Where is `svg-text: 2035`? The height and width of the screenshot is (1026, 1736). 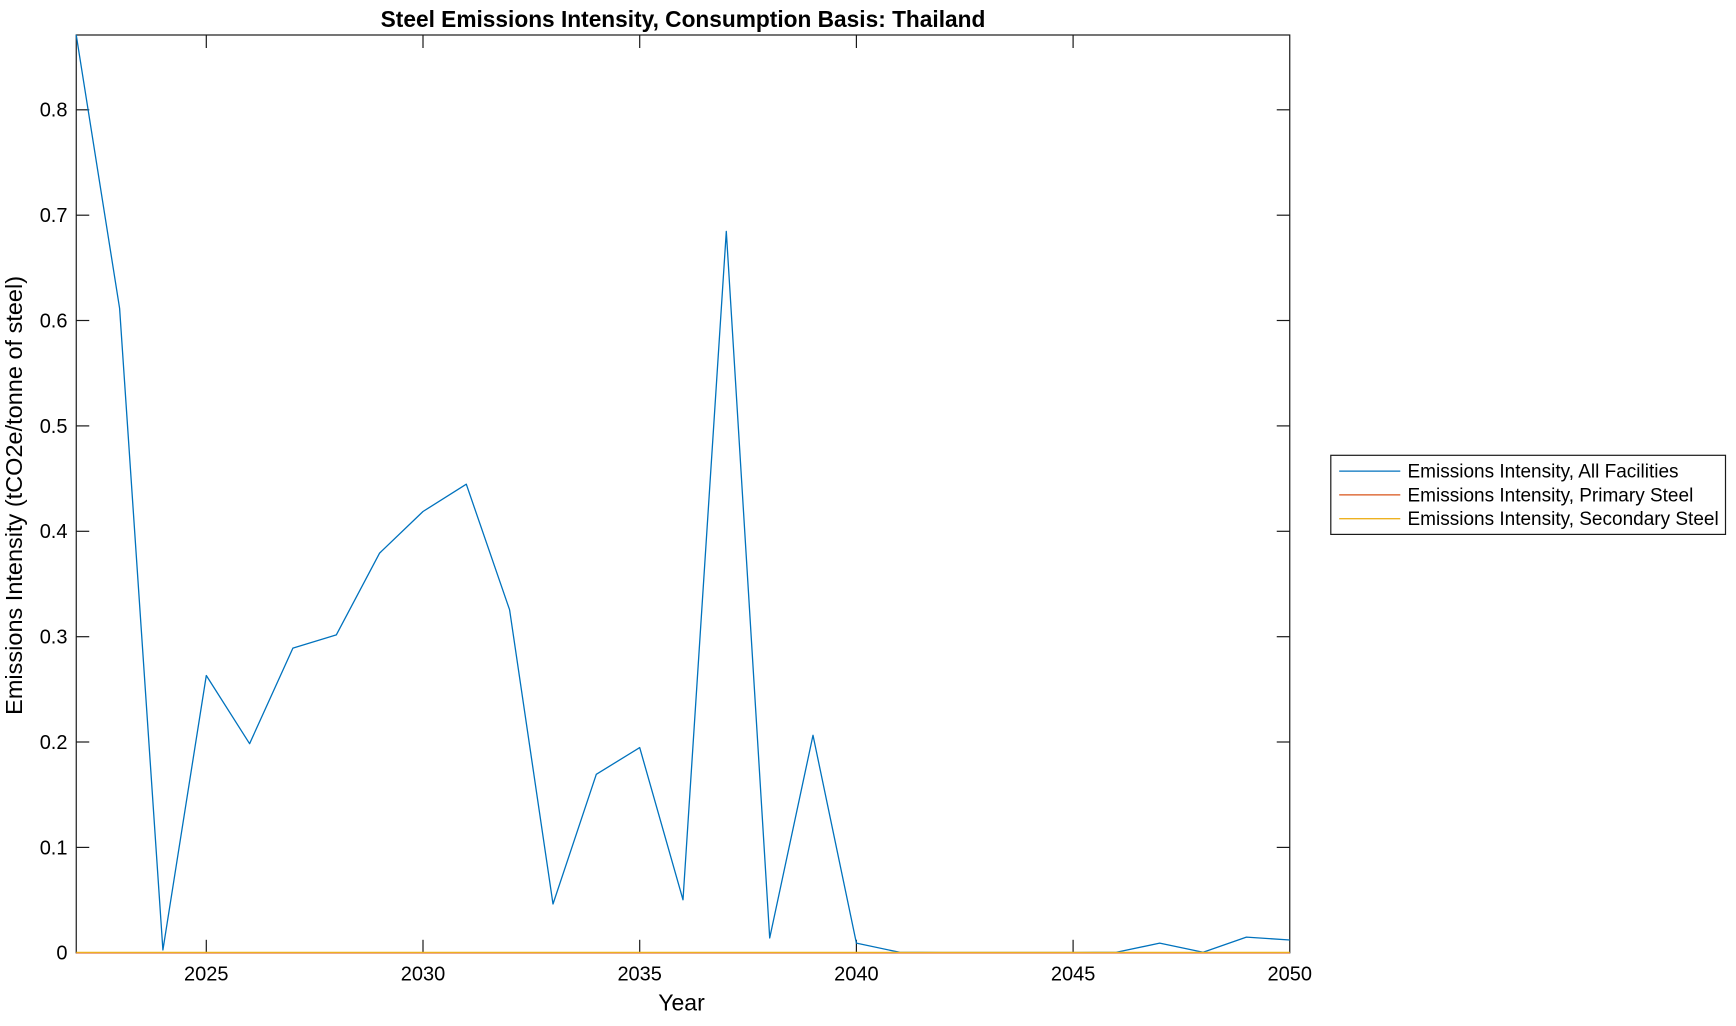 svg-text: 2035 is located at coordinates (639, 975).